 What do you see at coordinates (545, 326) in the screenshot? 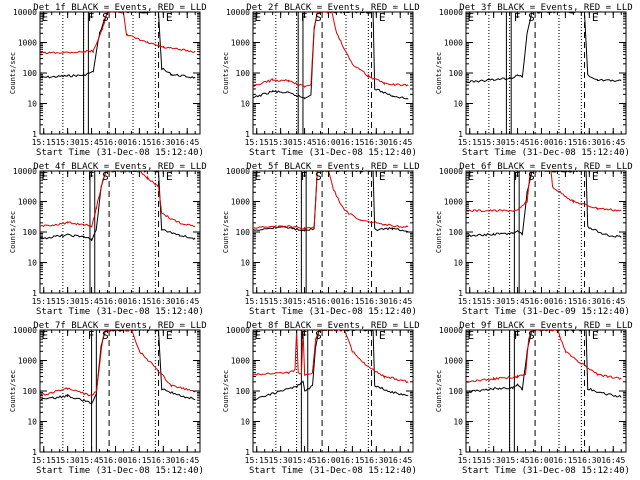
I see `plot-title: Det 9f BLACK = Events, RED = LLD` at bounding box center [545, 326].